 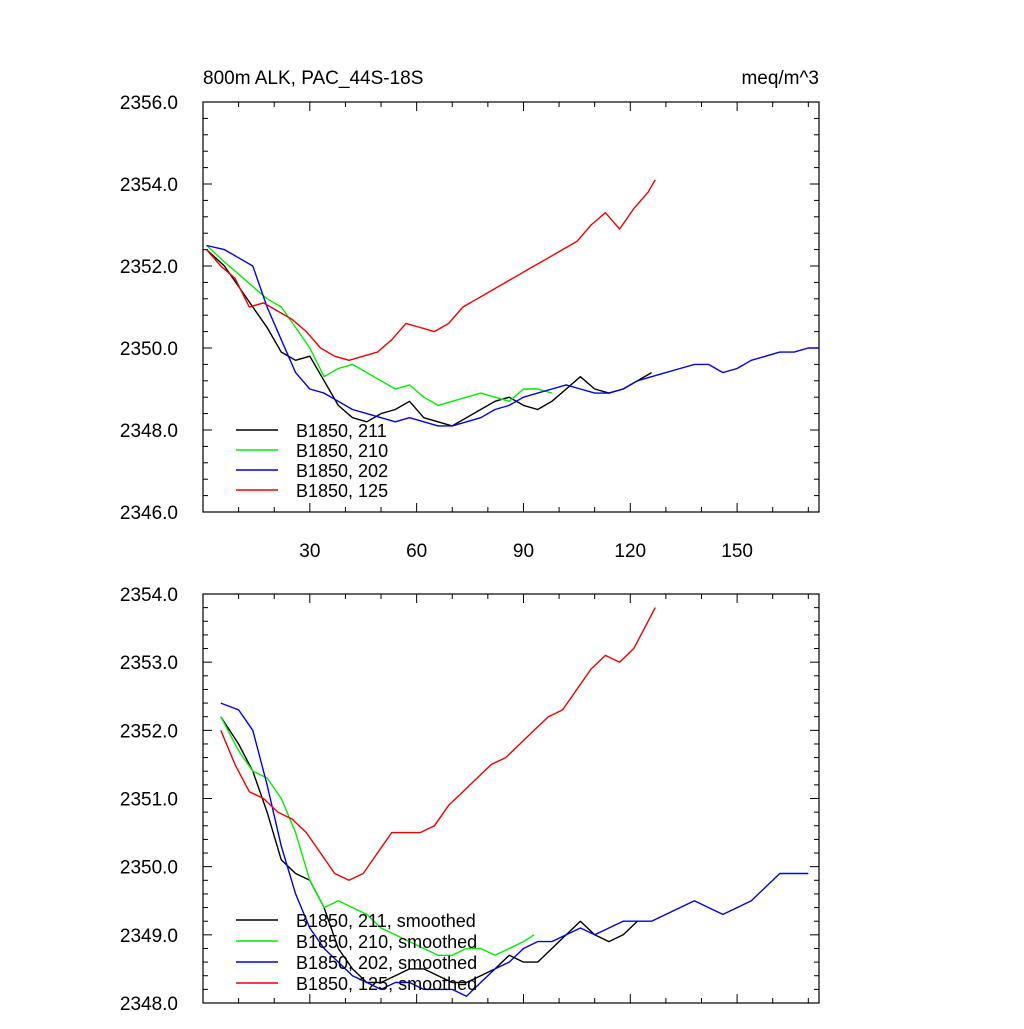 I want to click on x-tick-label: 30, so click(x=309, y=551).